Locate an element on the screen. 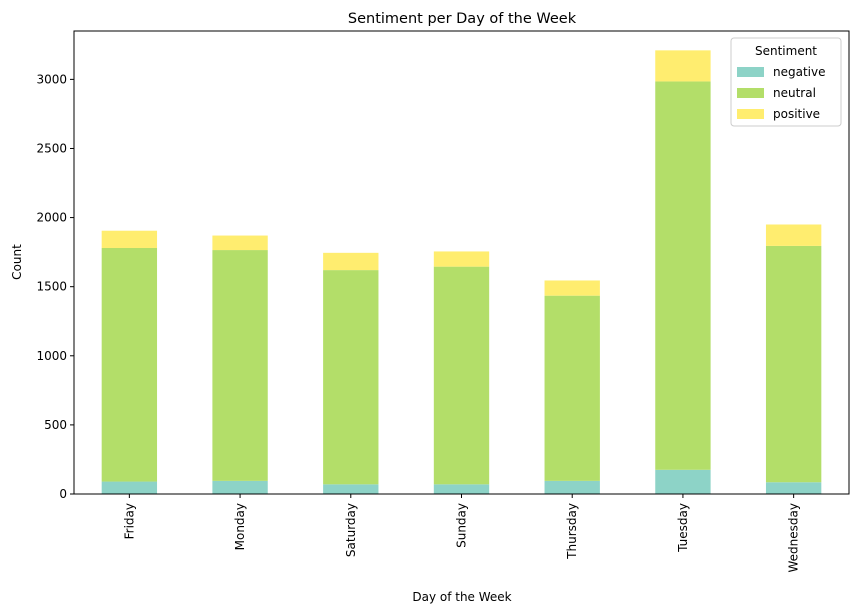 The width and height of the screenshot is (859, 614). bar-positive-thursday is located at coordinates (572, 288).